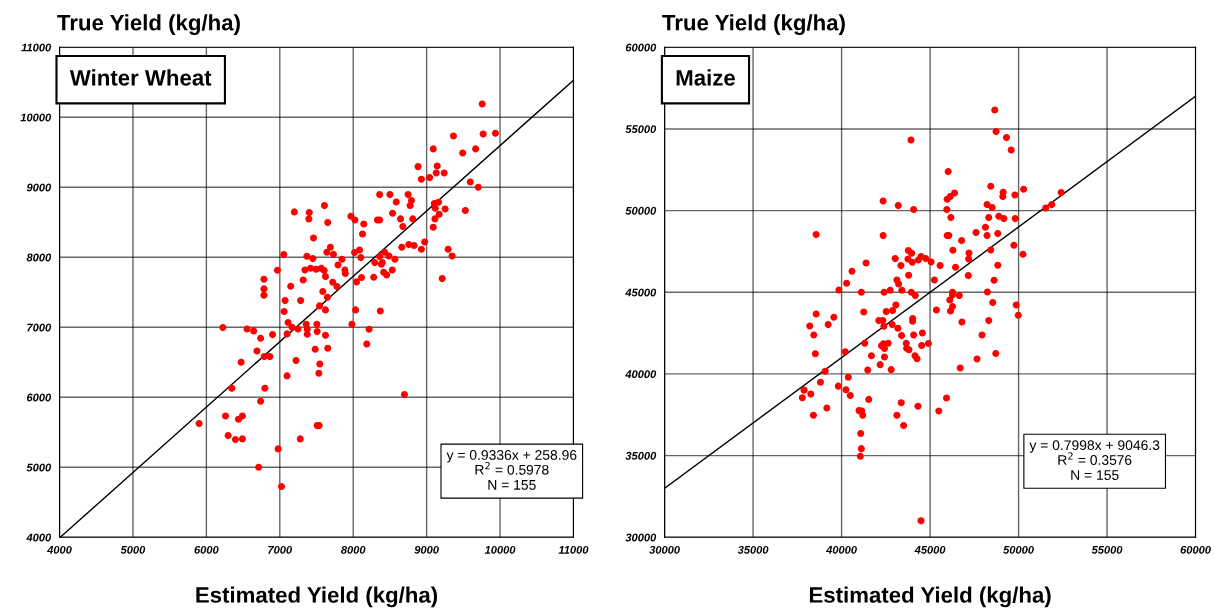 The image size is (1215, 614). I want to click on y-tick-label: 35000, so click(641, 455).